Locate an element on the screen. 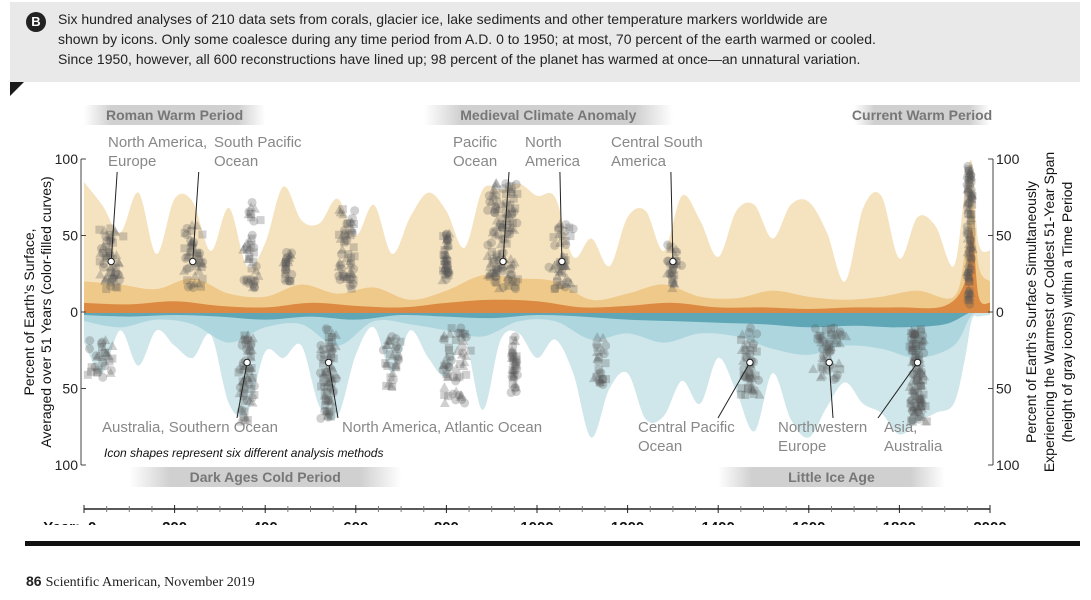  x-axis-tick-label: 800 is located at coordinates (446, 522).